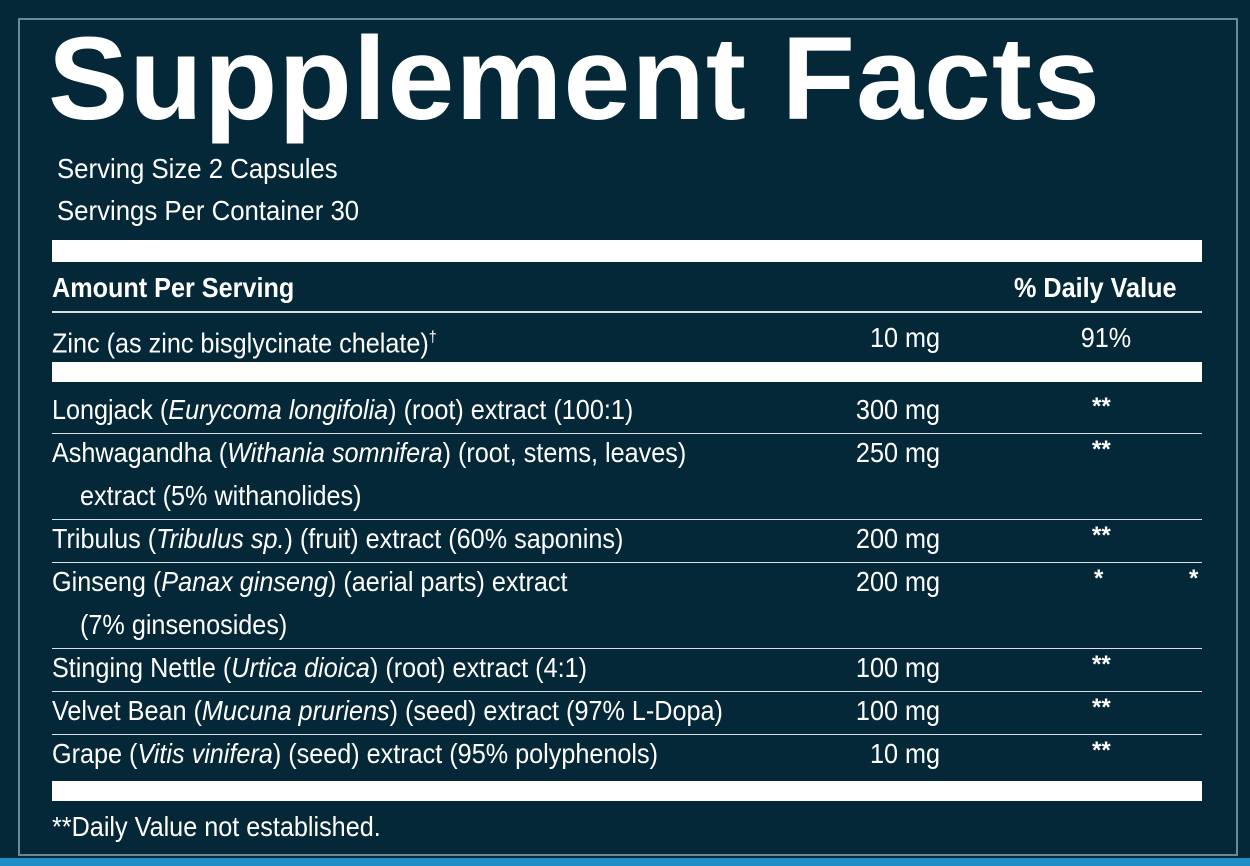 The height and width of the screenshot is (866, 1250). Describe the element at coordinates (1098, 579) in the screenshot. I see `ingredient-daily-value: *` at that location.